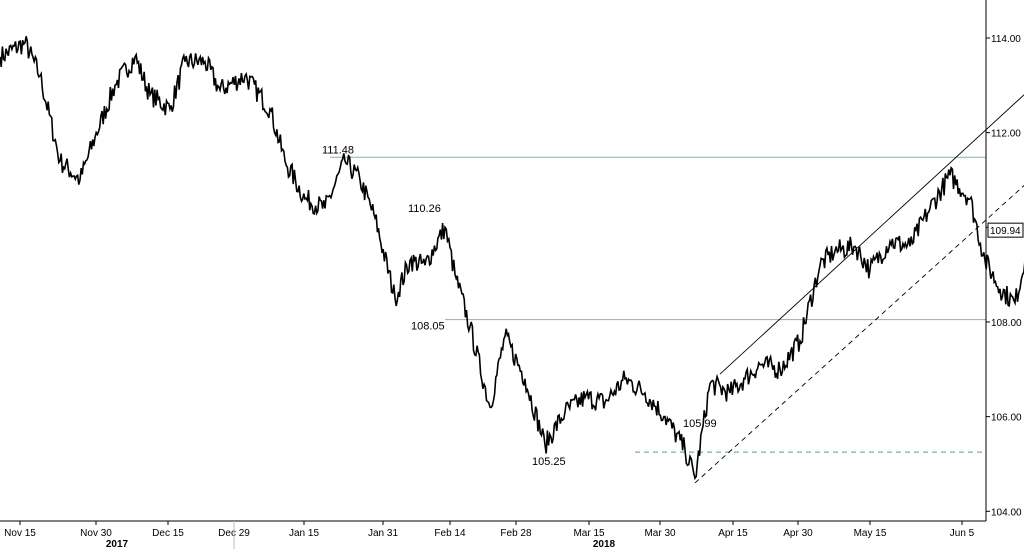 The image size is (1024, 554). Describe the element at coordinates (516, 533) in the screenshot. I see `x-tick-label: Feb 28` at that location.